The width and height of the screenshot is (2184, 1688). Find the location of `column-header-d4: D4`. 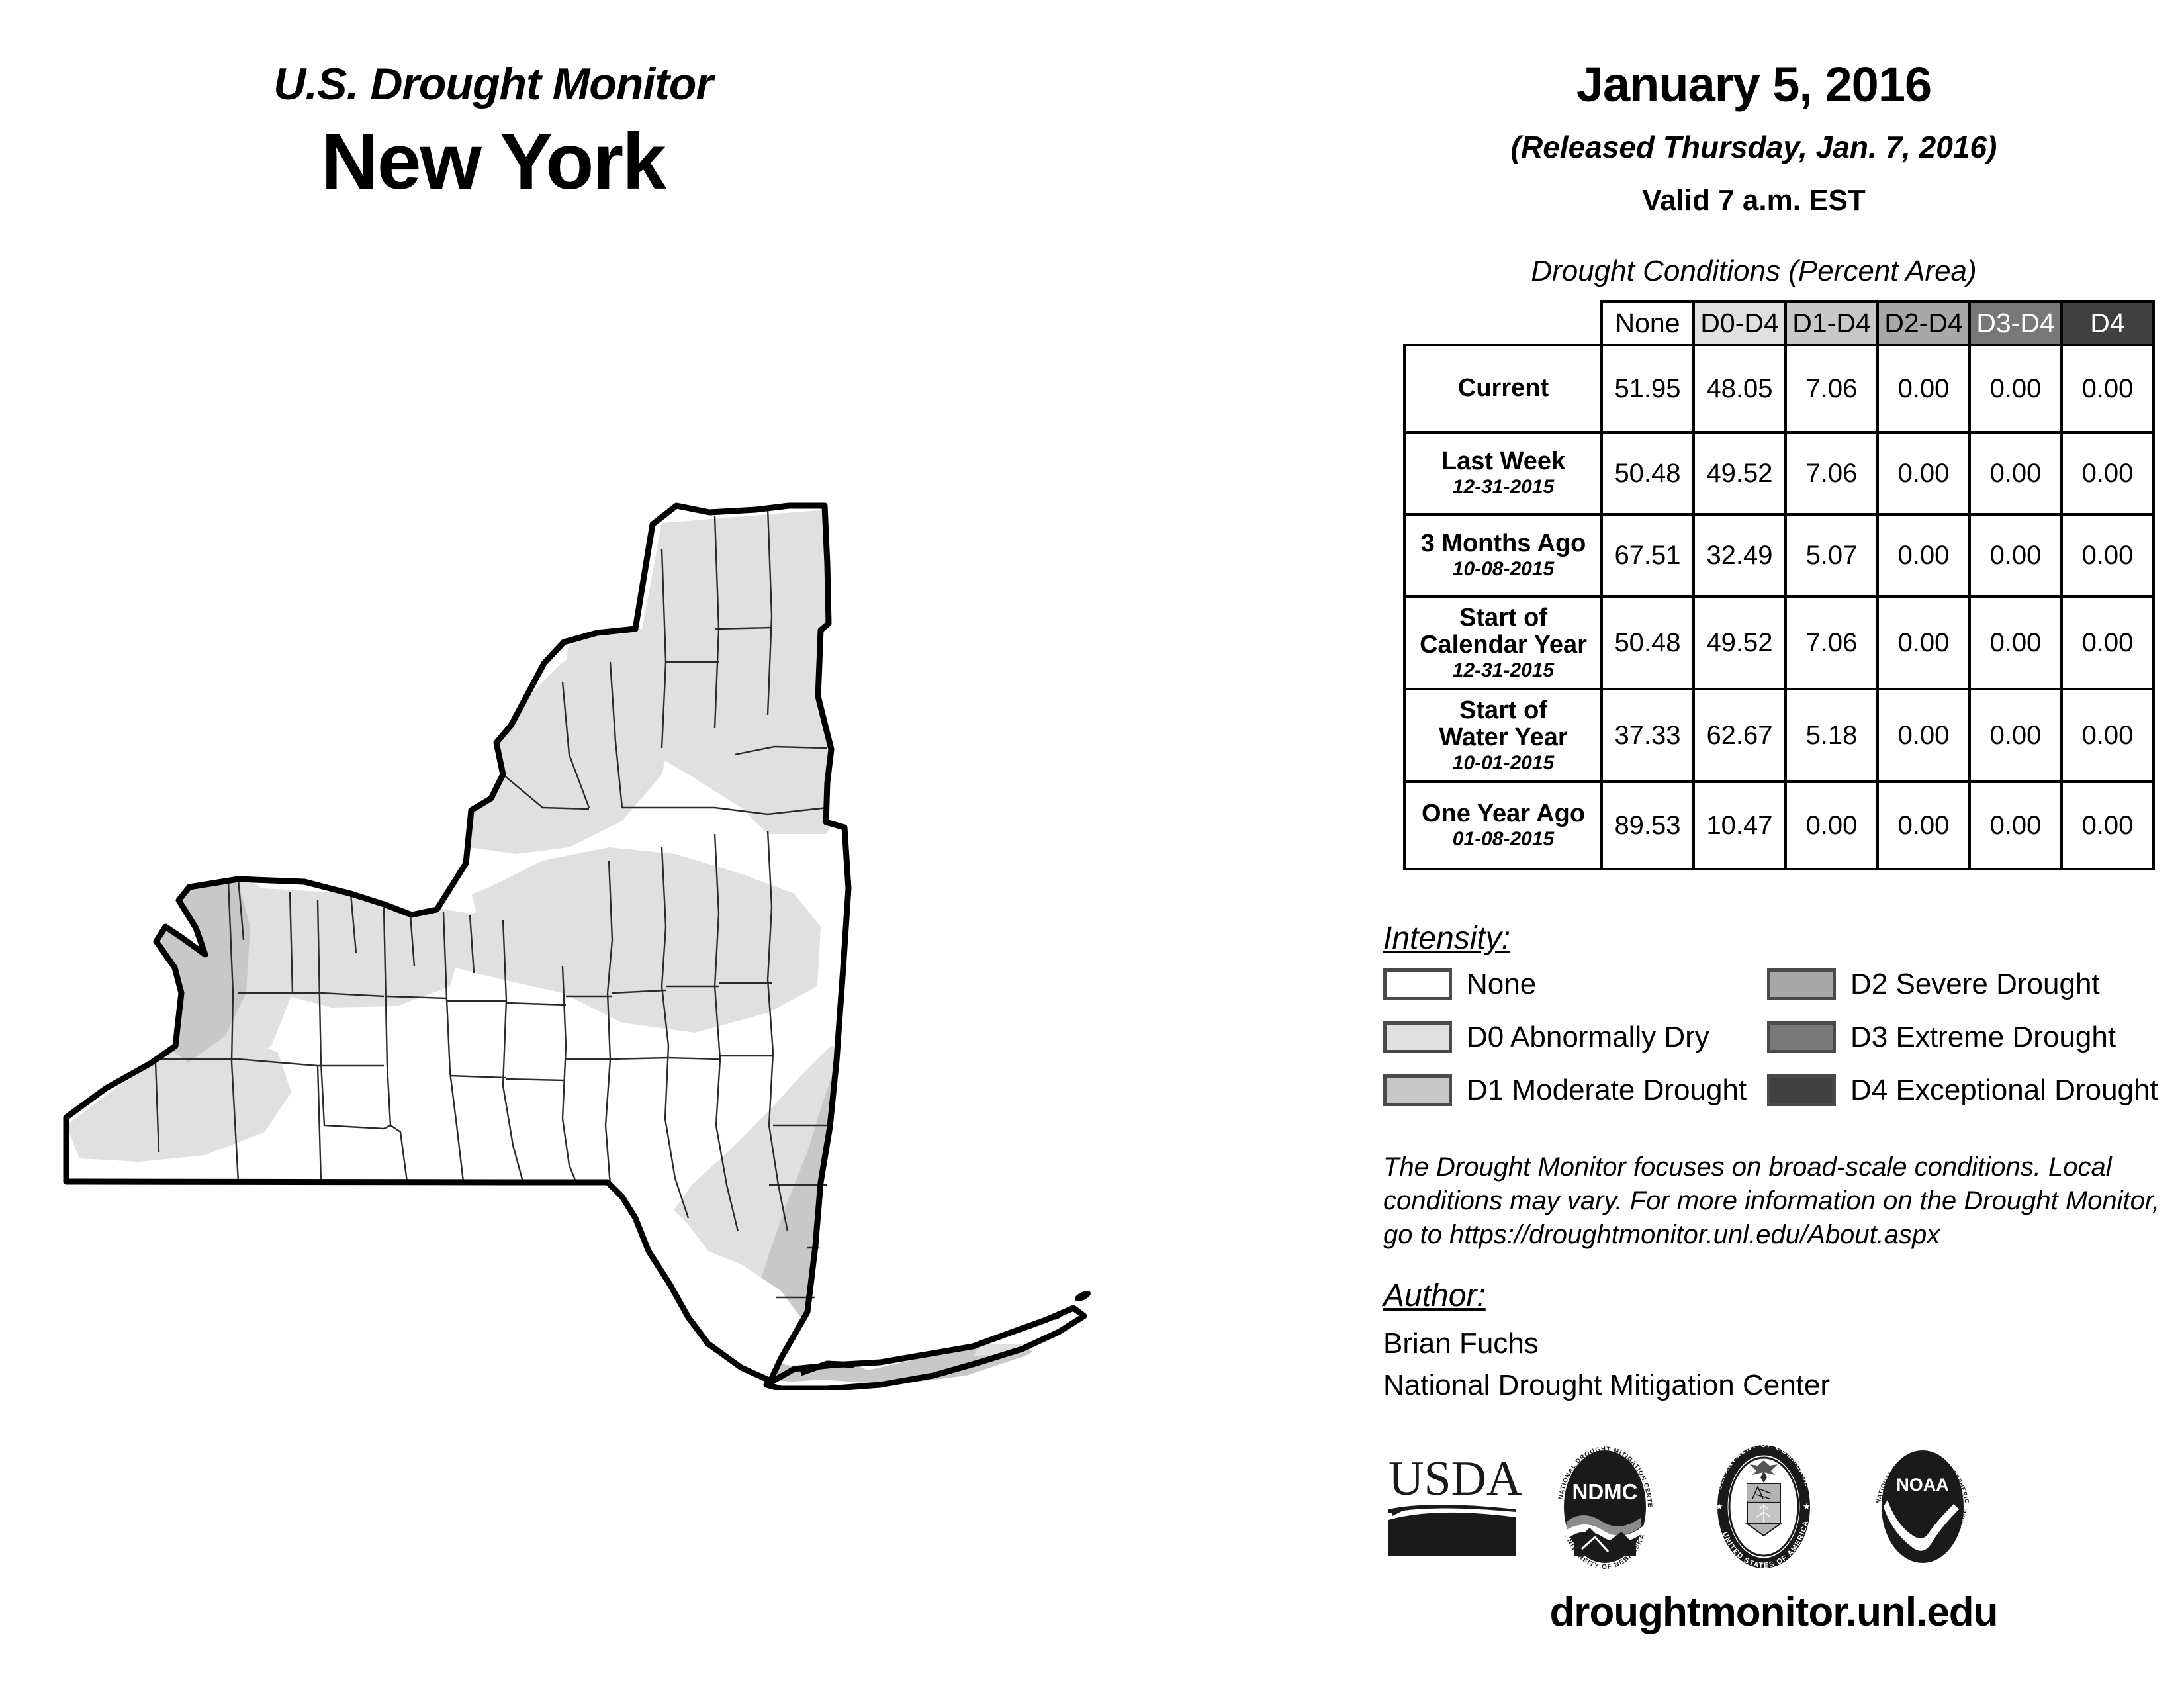

column-header-d4: D4 is located at coordinates (2107, 323).